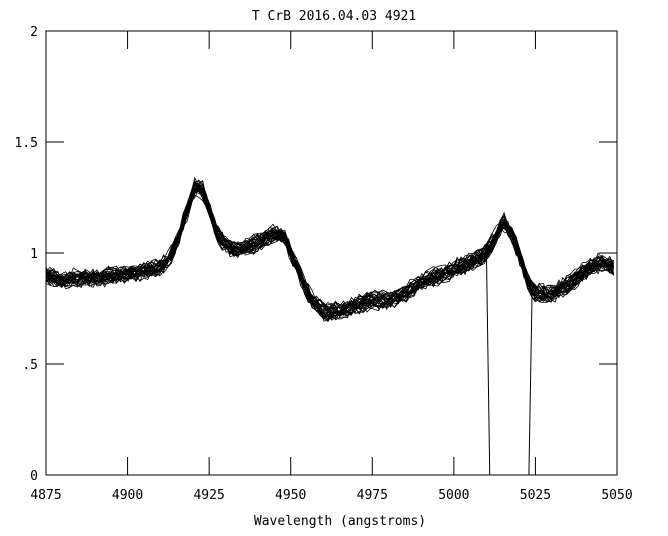  What do you see at coordinates (616, 495) in the screenshot?
I see `x-tick-label: 5050` at bounding box center [616, 495].